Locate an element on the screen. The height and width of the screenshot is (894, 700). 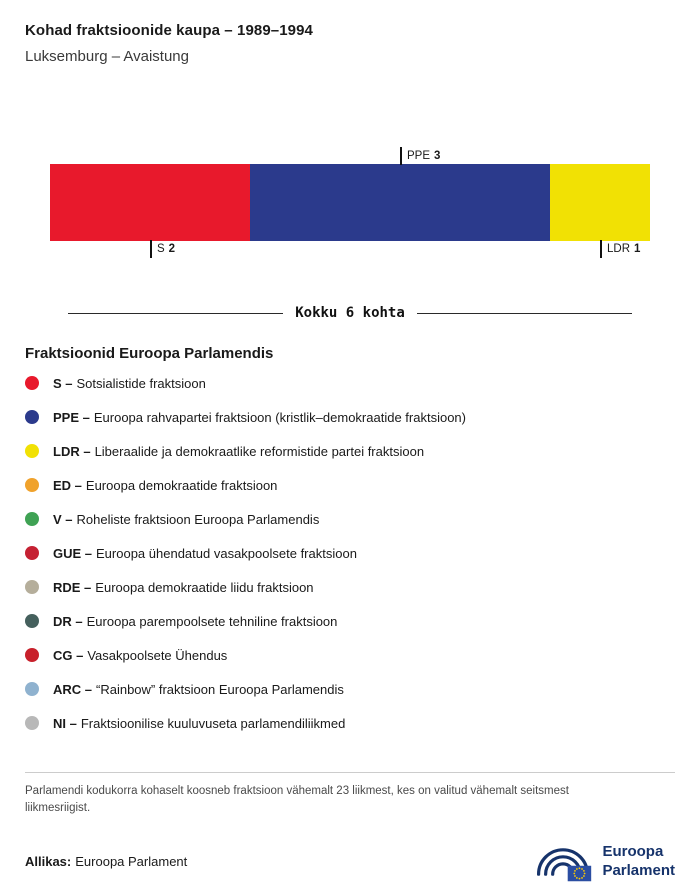
page-title: Kohad fraktsioonide kaupa – 1989–1994 is located at coordinates (169, 30).